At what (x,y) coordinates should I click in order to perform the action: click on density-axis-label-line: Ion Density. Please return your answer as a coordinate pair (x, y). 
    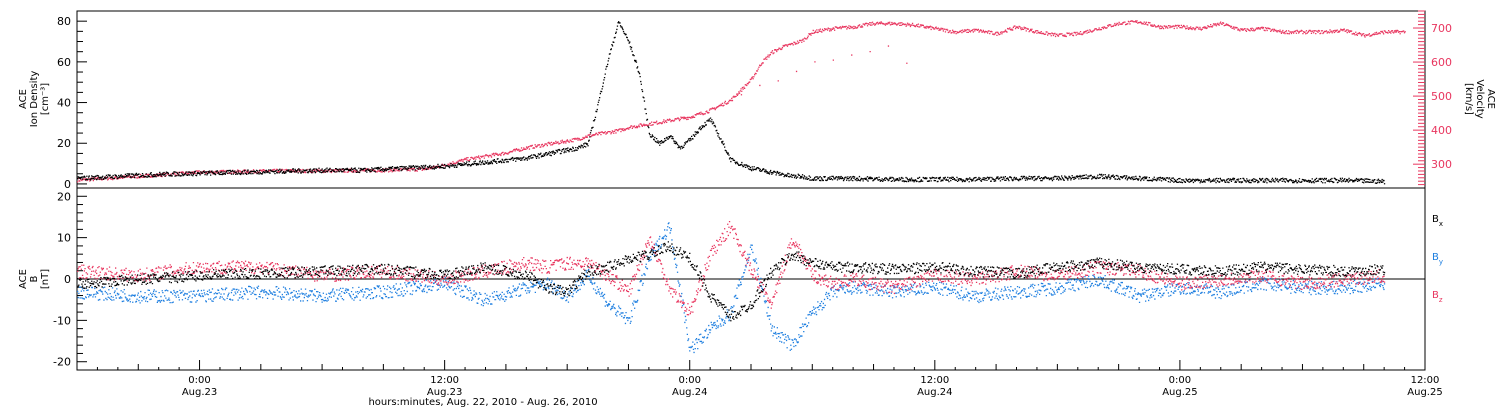
    Looking at the image, I should click on (34, 99).